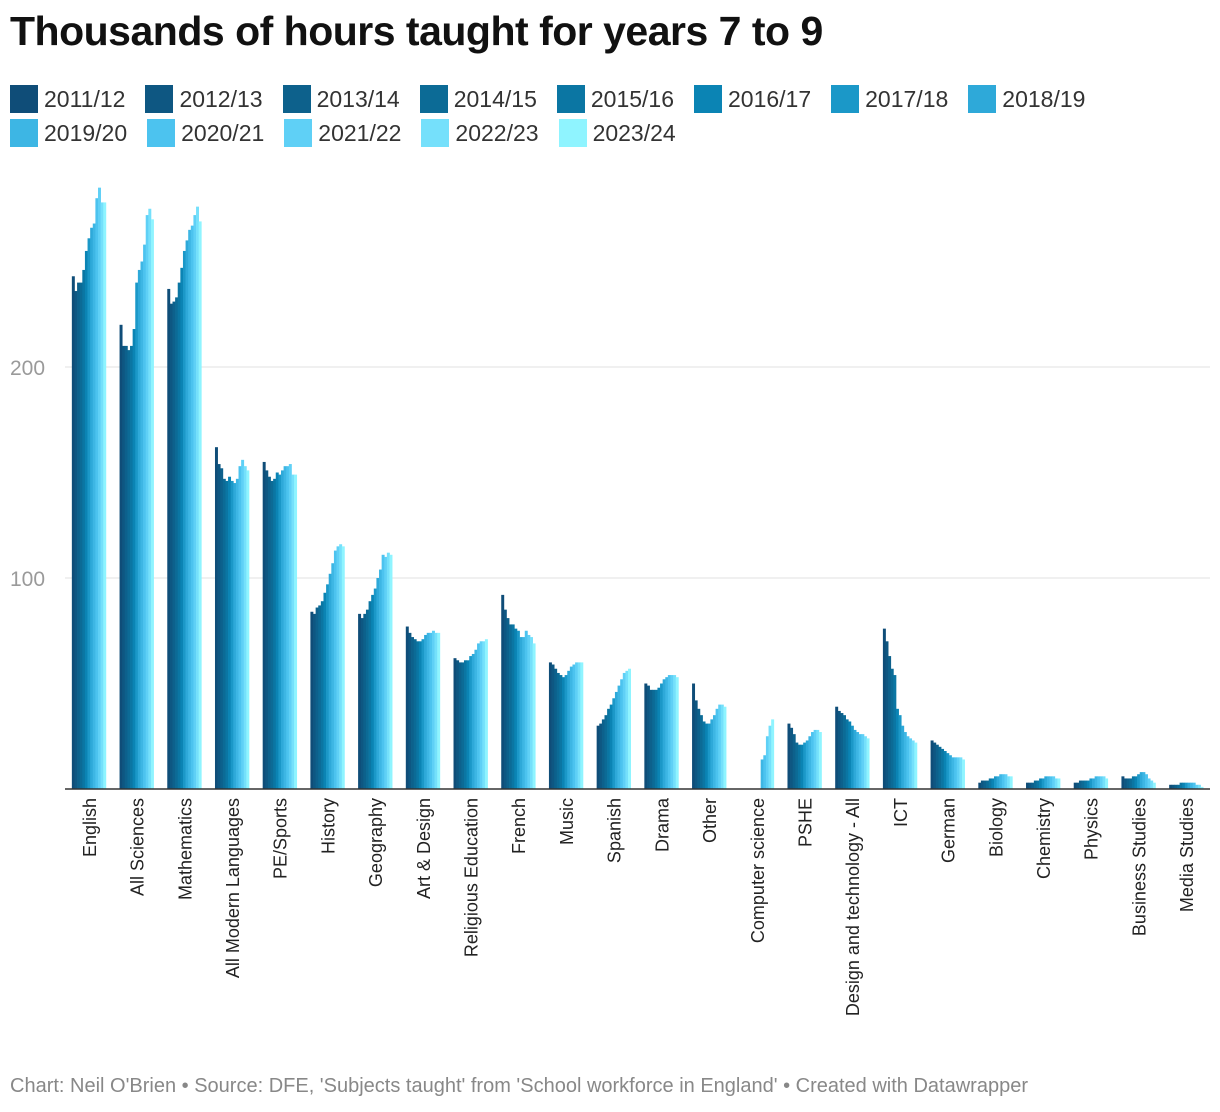 The width and height of the screenshot is (1220, 1112). What do you see at coordinates (758, 870) in the screenshot?
I see `x-tick-label: Computer science` at bounding box center [758, 870].